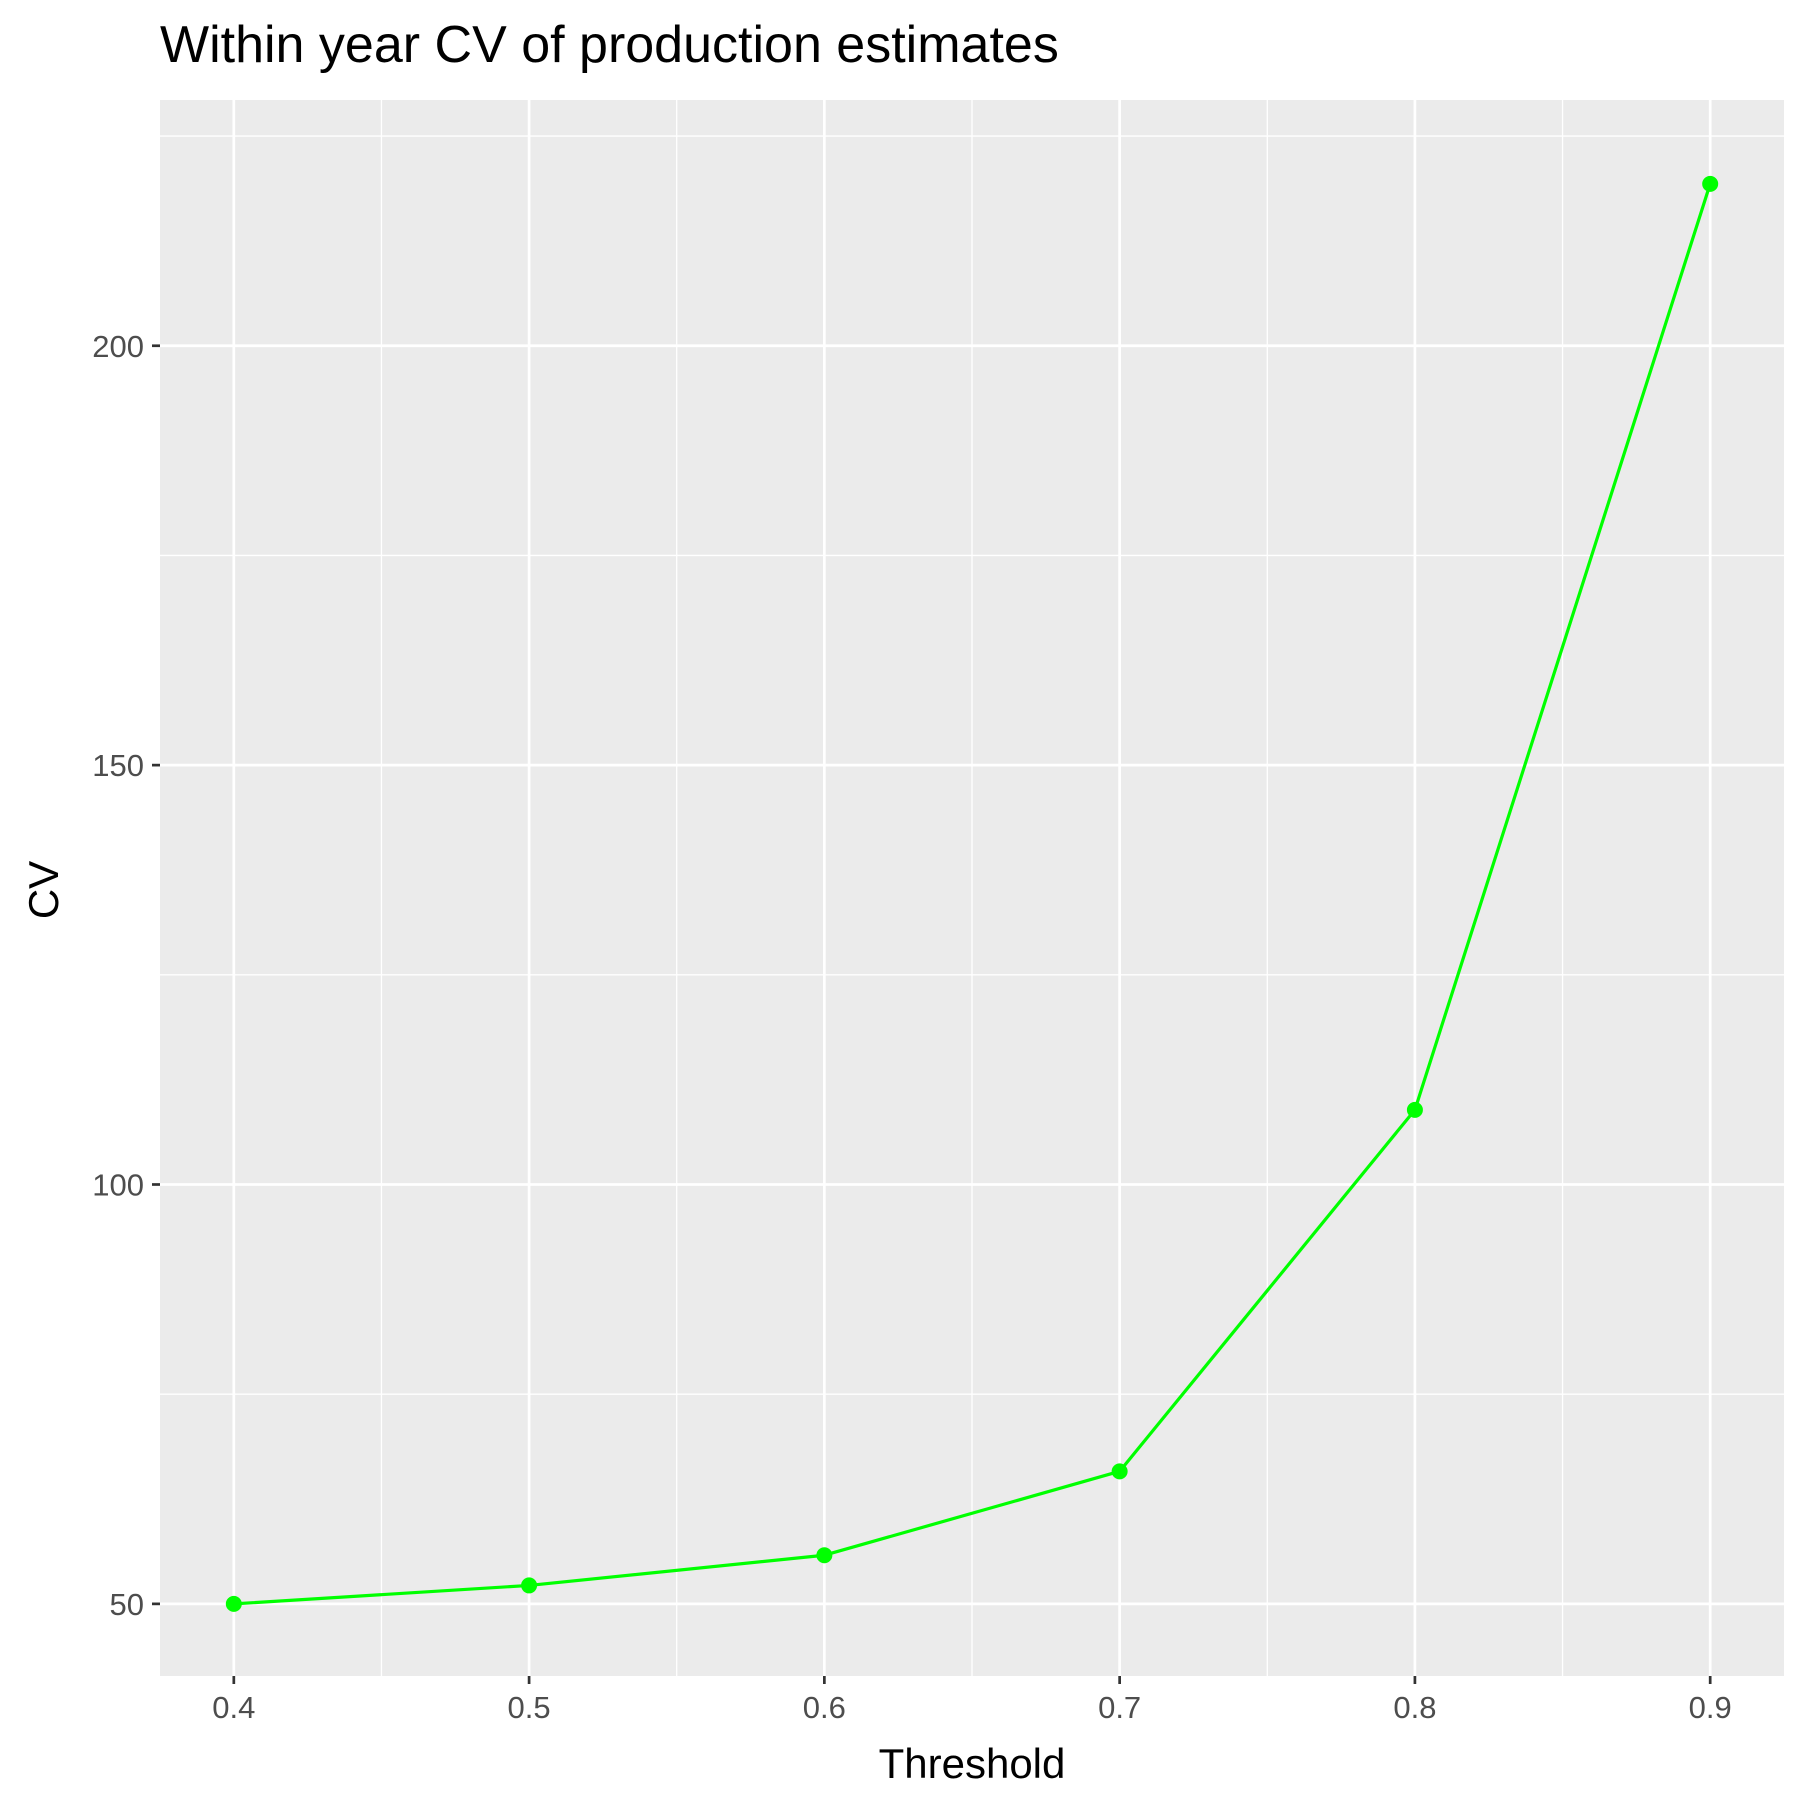 Image resolution: width=1800 pixels, height=1800 pixels. Describe the element at coordinates (529, 1707) in the screenshot. I see `x-tick-label: 0.5` at that location.